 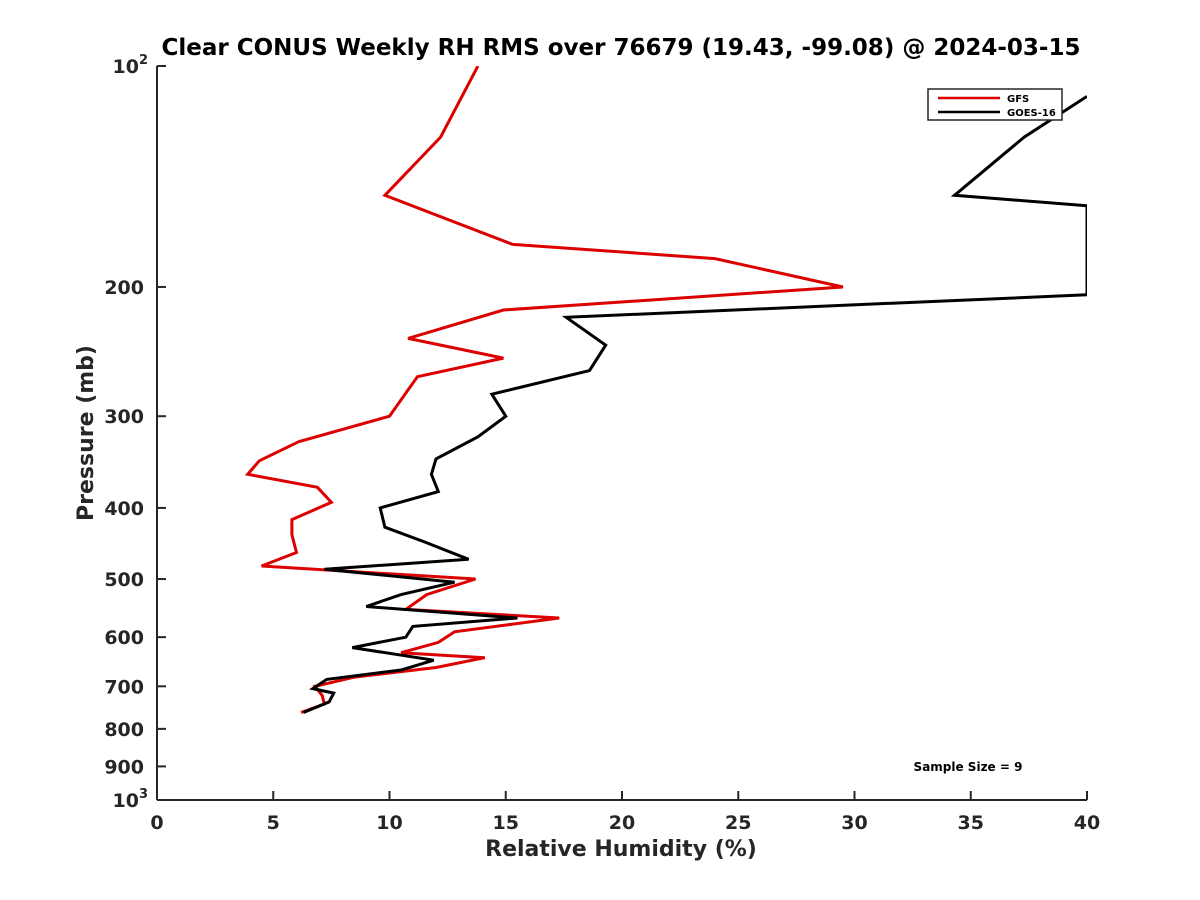 What do you see at coordinates (124, 730) in the screenshot?
I see `y-tick-label: 800` at bounding box center [124, 730].